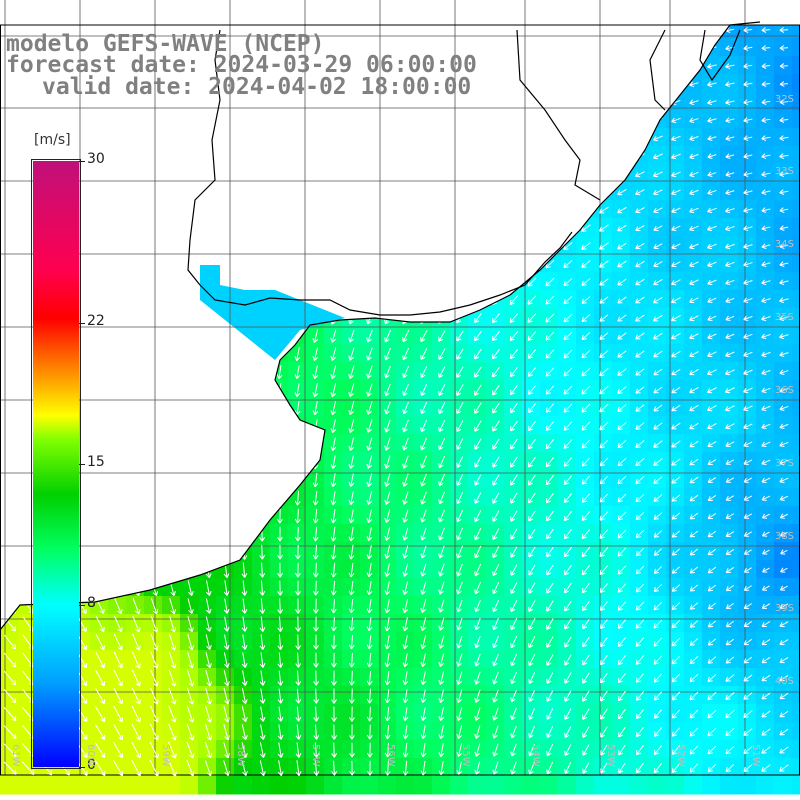 Image resolution: width=800 pixels, height=800 pixels. Describe the element at coordinates (784, 463) in the screenshot. I see `latitude-label: 37S` at that location.